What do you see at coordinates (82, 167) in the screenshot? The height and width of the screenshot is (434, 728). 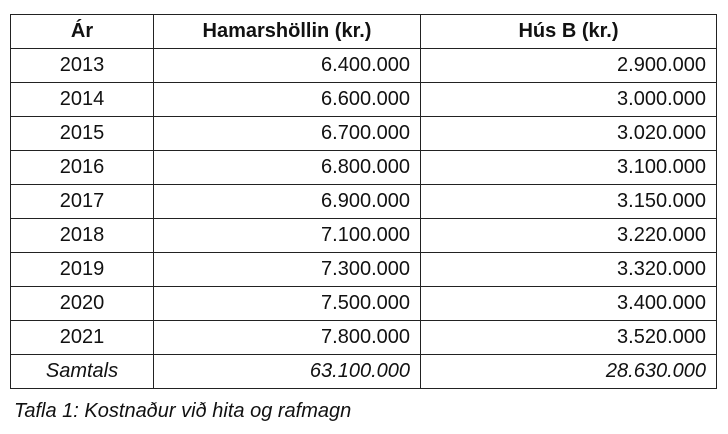 I see `cell-year: 2016` at bounding box center [82, 167].